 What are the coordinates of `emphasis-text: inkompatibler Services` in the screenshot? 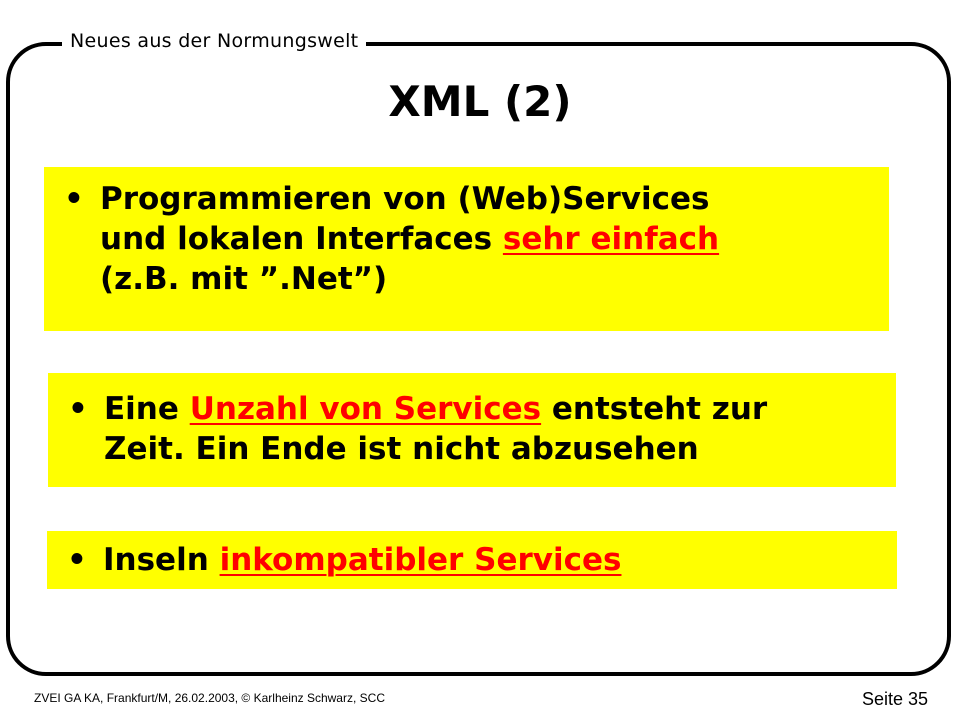 It's located at (420, 560).